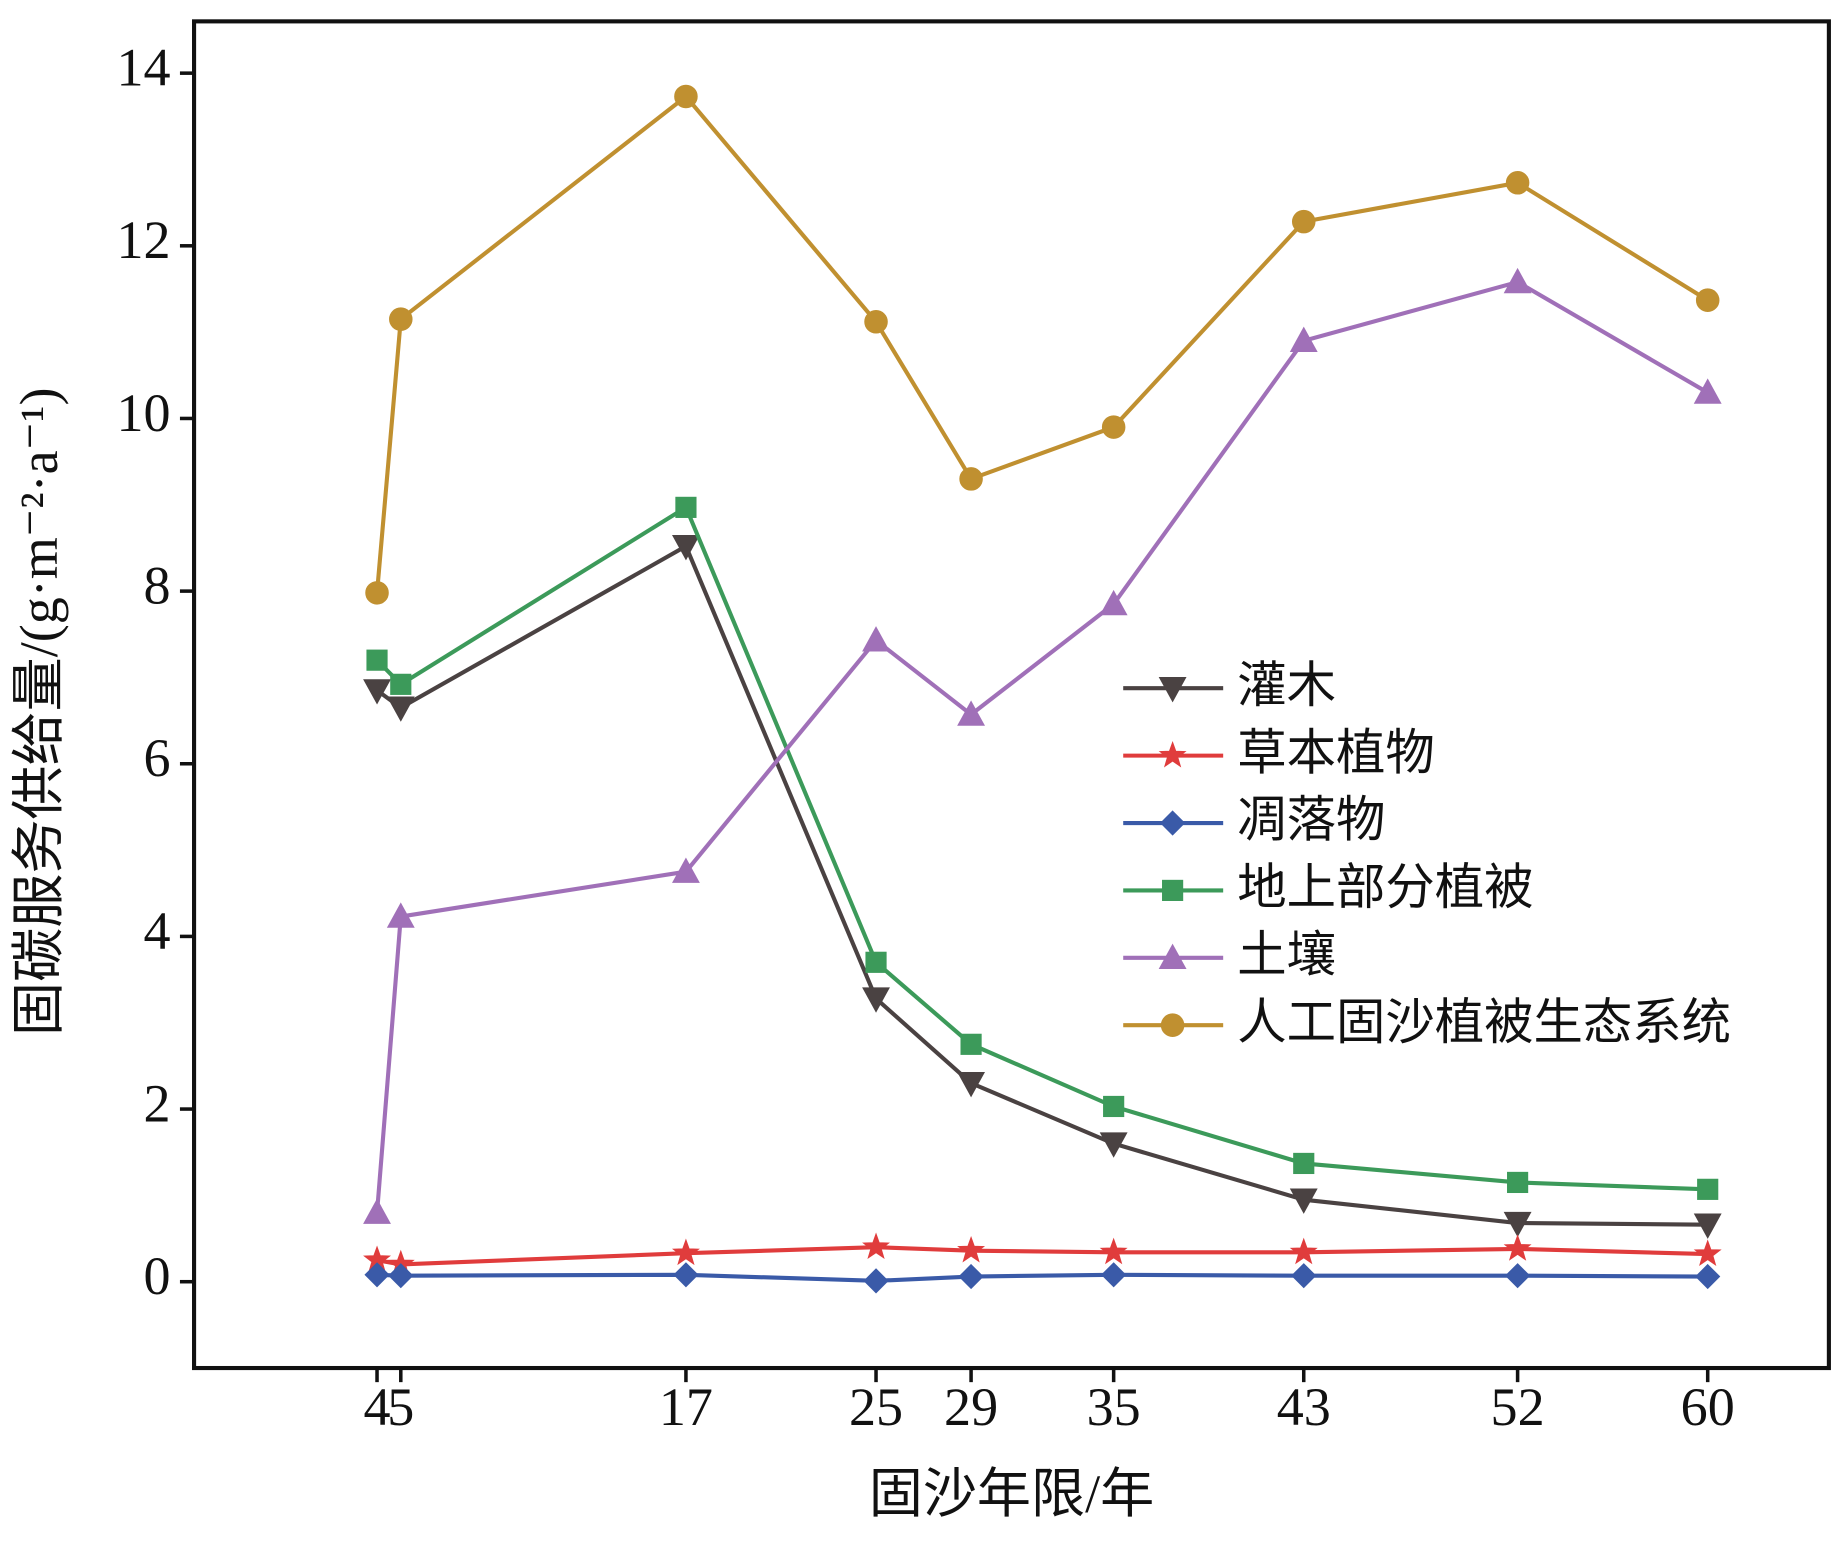 This screenshot has height=1547, width=1843. I want to click on y-tick-label: 0, so click(156, 1276).